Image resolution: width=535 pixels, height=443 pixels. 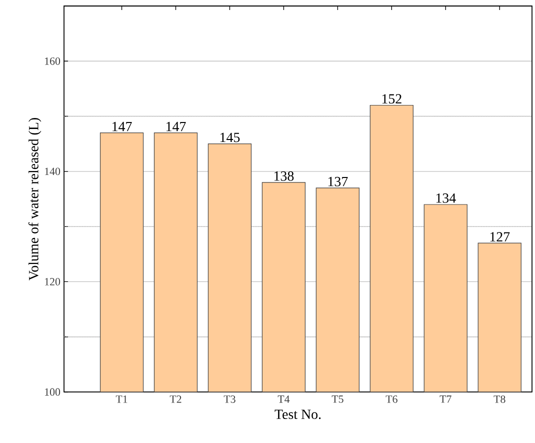 What do you see at coordinates (392, 399) in the screenshot?
I see `x-tick-label: T6` at bounding box center [392, 399].